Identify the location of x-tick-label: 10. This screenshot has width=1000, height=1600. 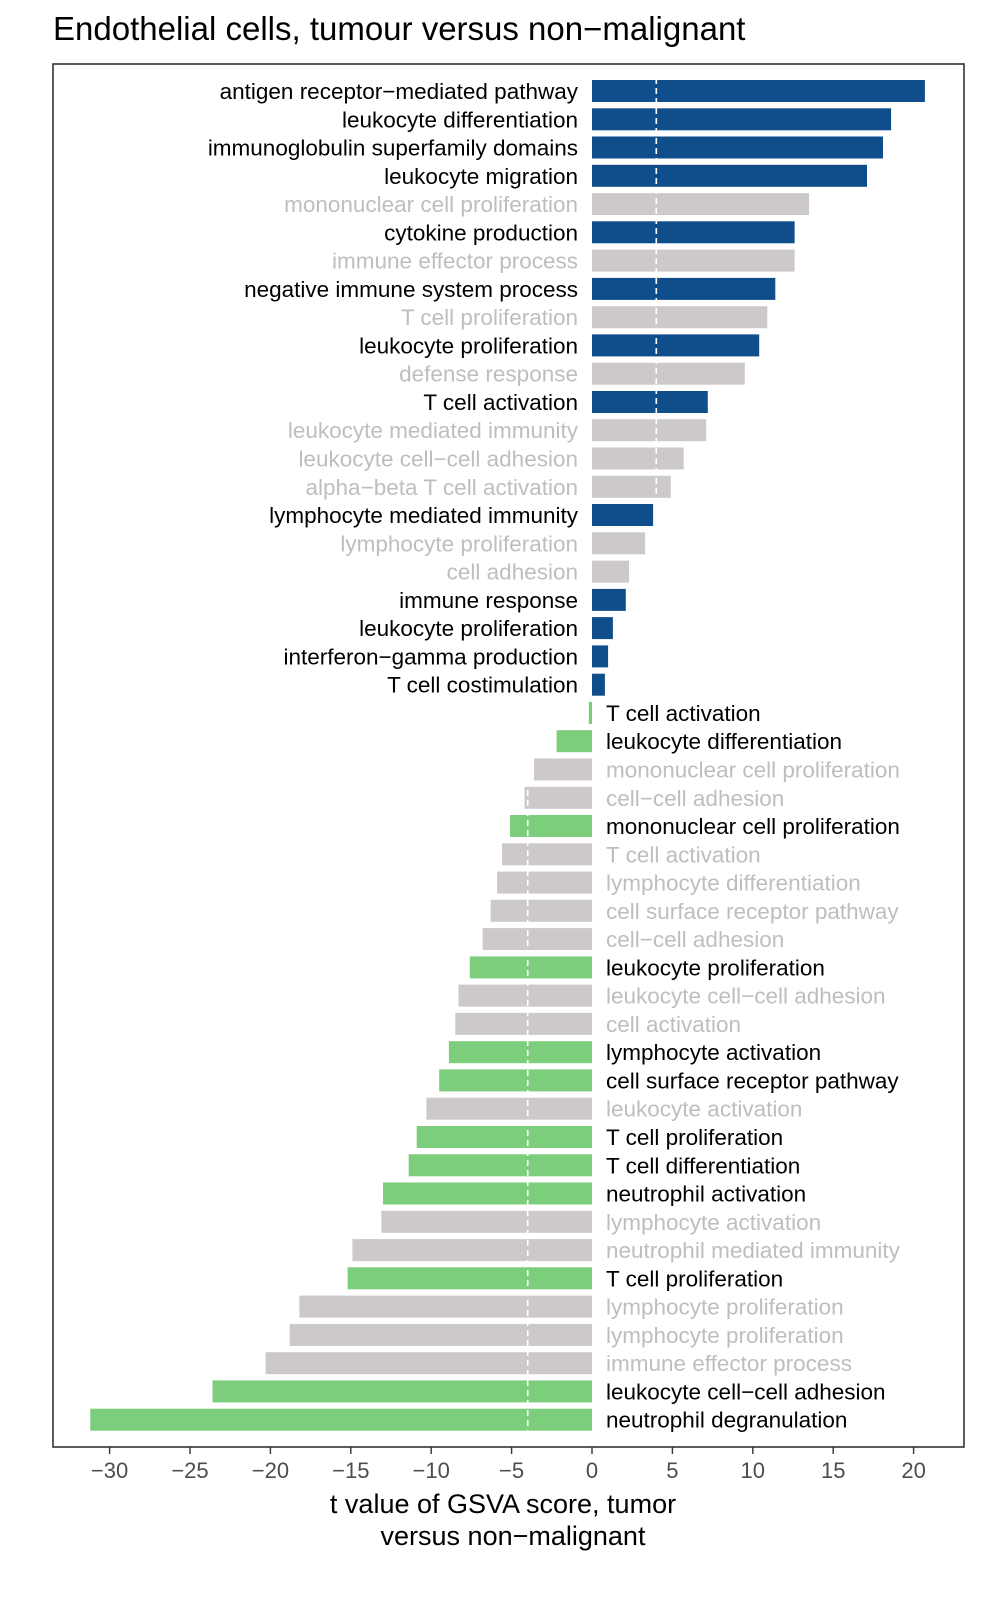
(753, 1470).